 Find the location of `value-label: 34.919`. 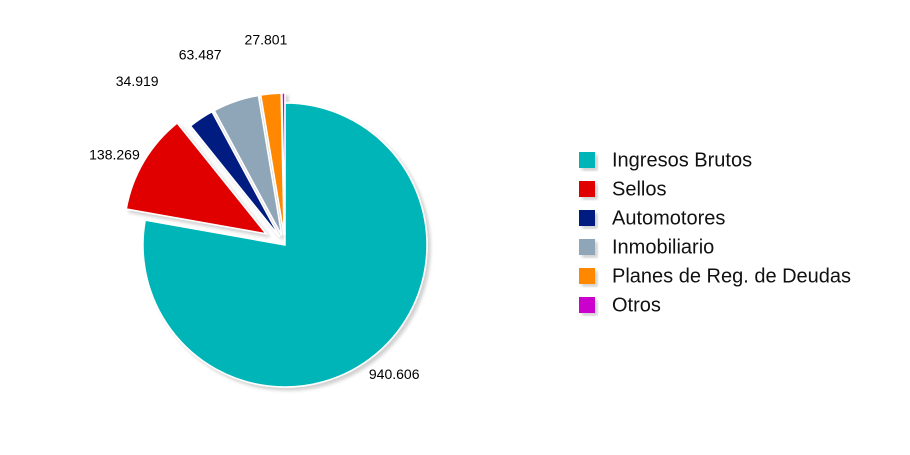

value-label: 34.919 is located at coordinates (137, 81).